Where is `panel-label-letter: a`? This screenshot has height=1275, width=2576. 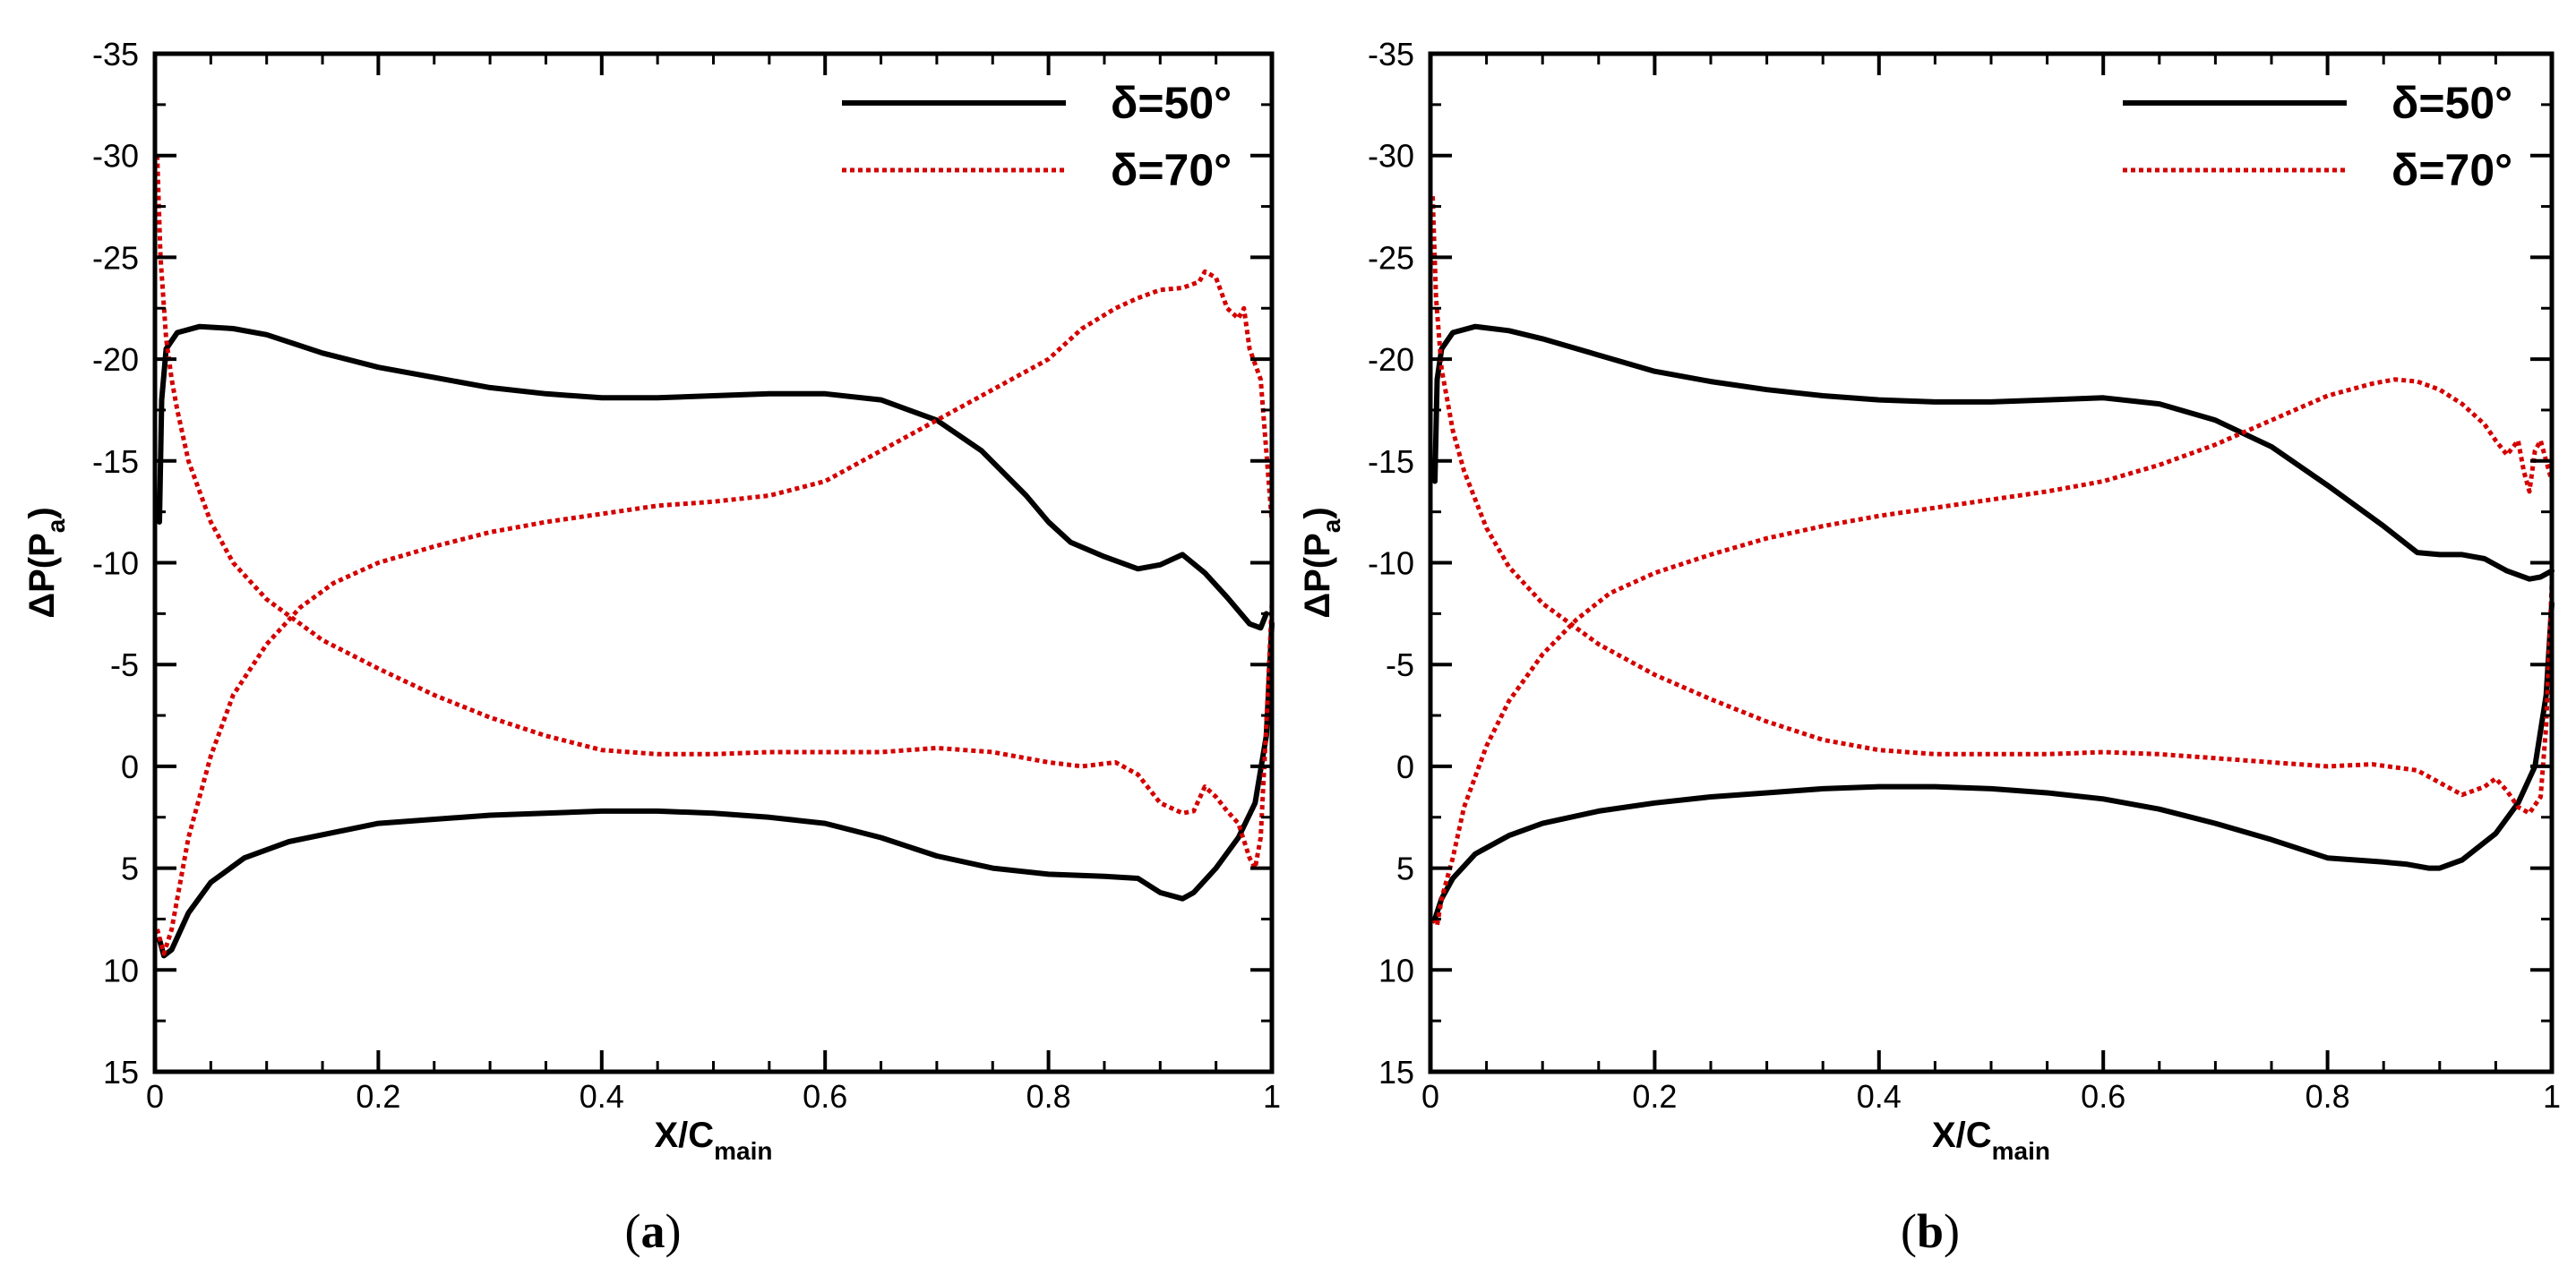
panel-label-letter: a is located at coordinates (653, 1231).